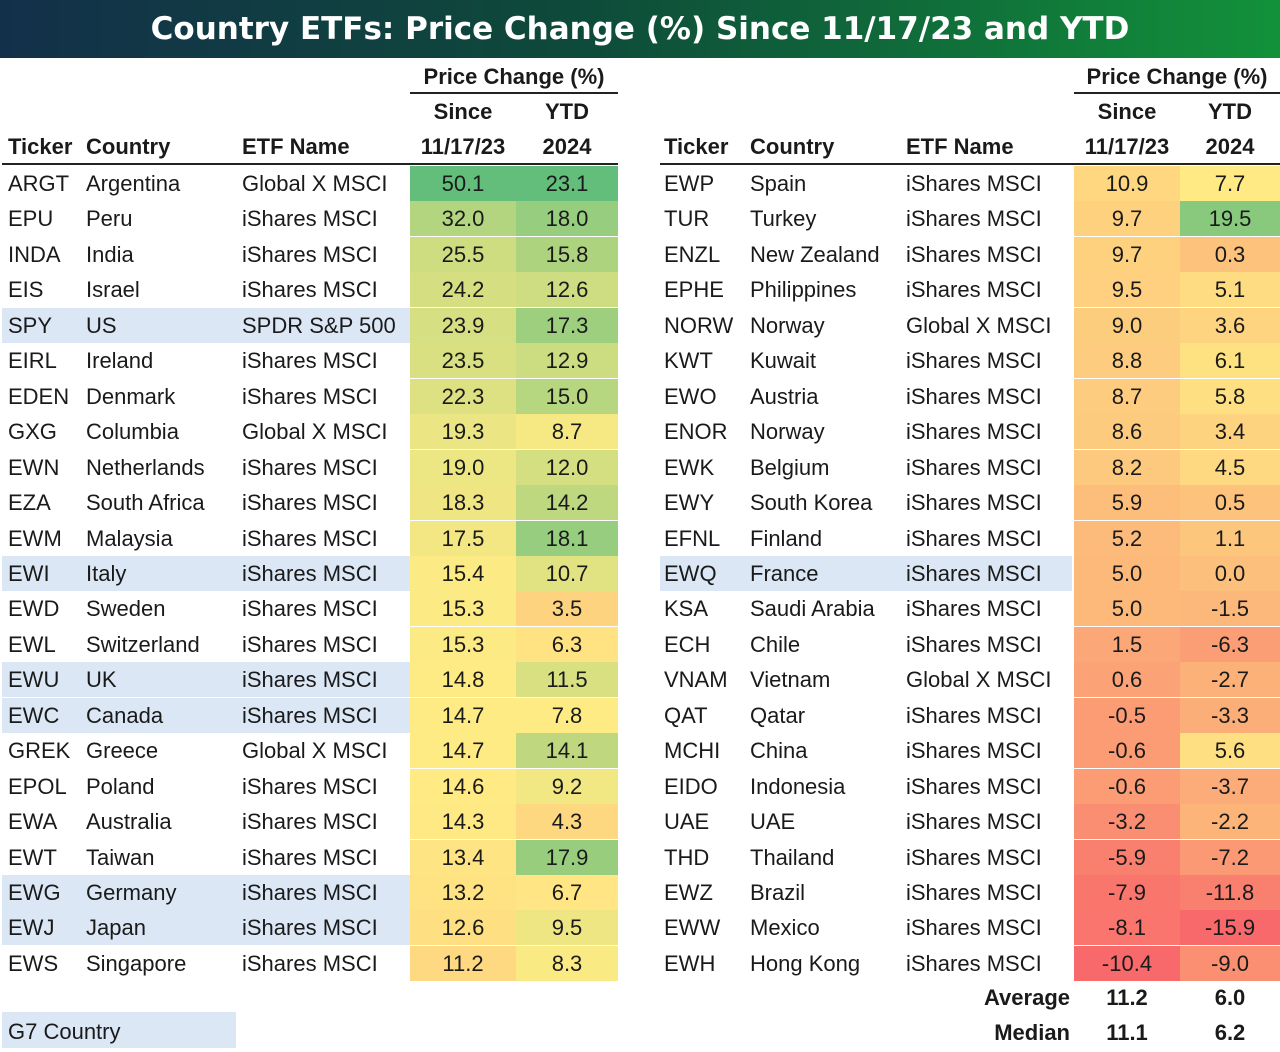 The height and width of the screenshot is (1052, 1280). What do you see at coordinates (1230, 644) in the screenshot?
I see `ytd-value-cell: -6.3` at bounding box center [1230, 644].